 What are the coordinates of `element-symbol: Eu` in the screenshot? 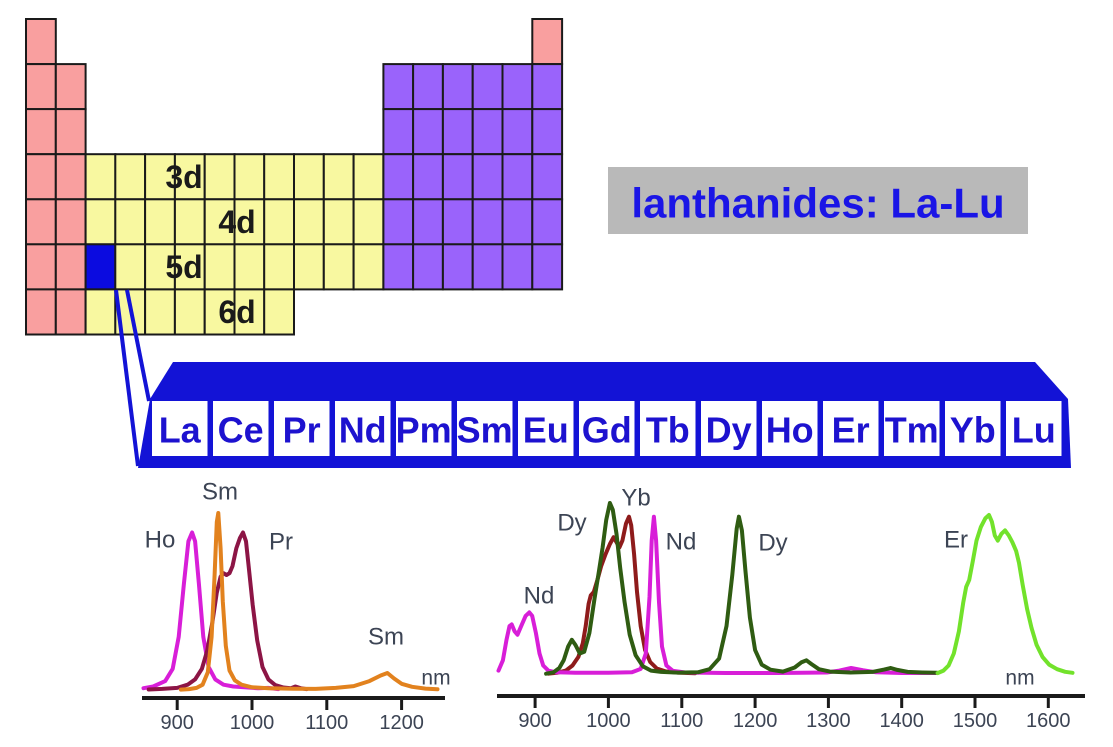 It's located at (546, 430).